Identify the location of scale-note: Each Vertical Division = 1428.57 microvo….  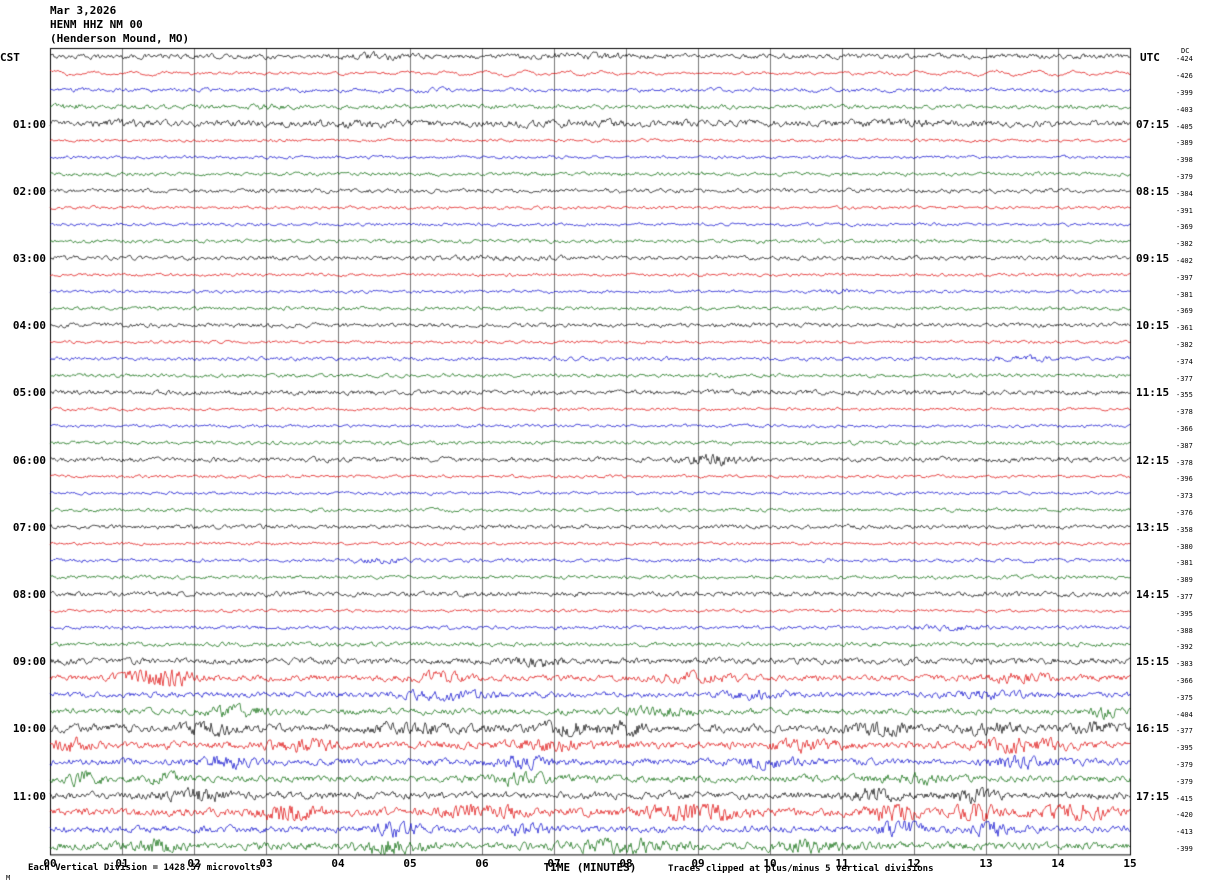
(144, 868).